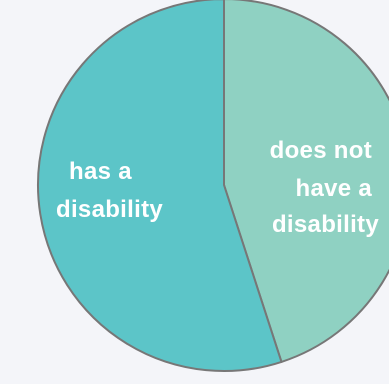 Image resolution: width=389 pixels, height=384 pixels. I want to click on slice-label-line: does not, so click(321, 150).